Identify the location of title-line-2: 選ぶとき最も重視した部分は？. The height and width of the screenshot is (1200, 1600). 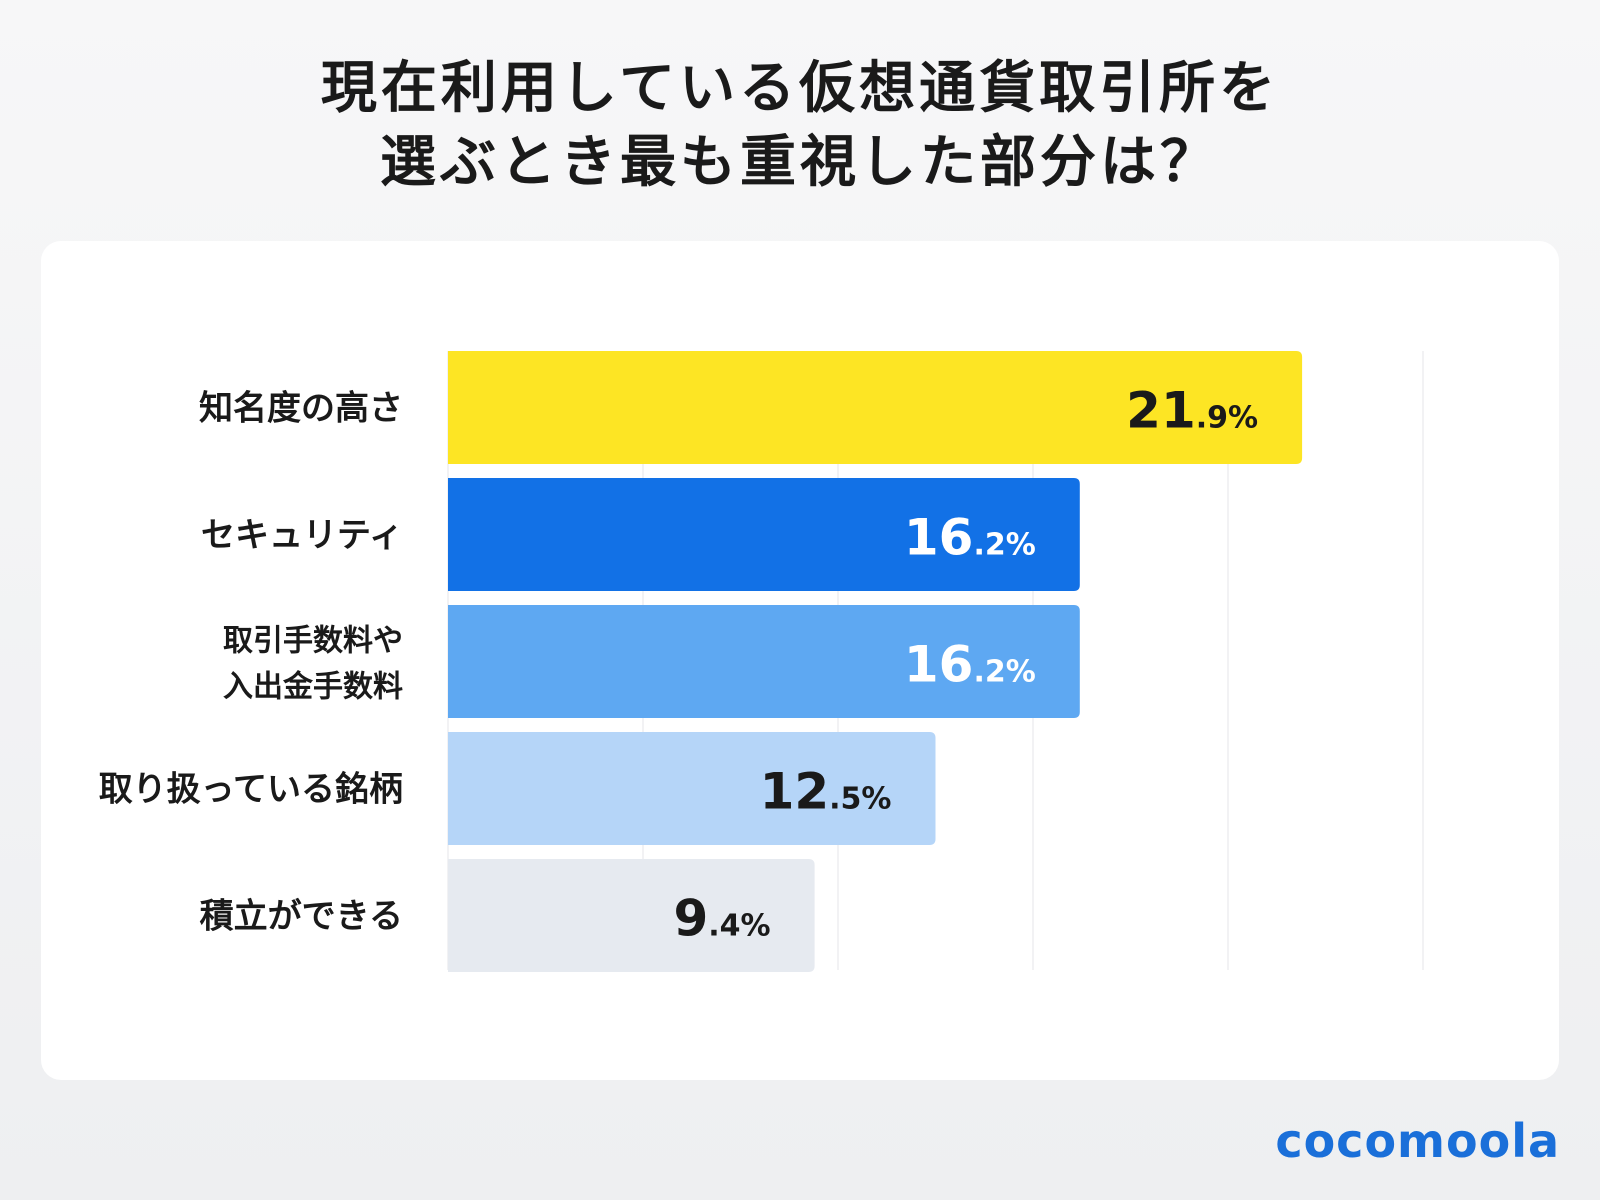
(800, 162).